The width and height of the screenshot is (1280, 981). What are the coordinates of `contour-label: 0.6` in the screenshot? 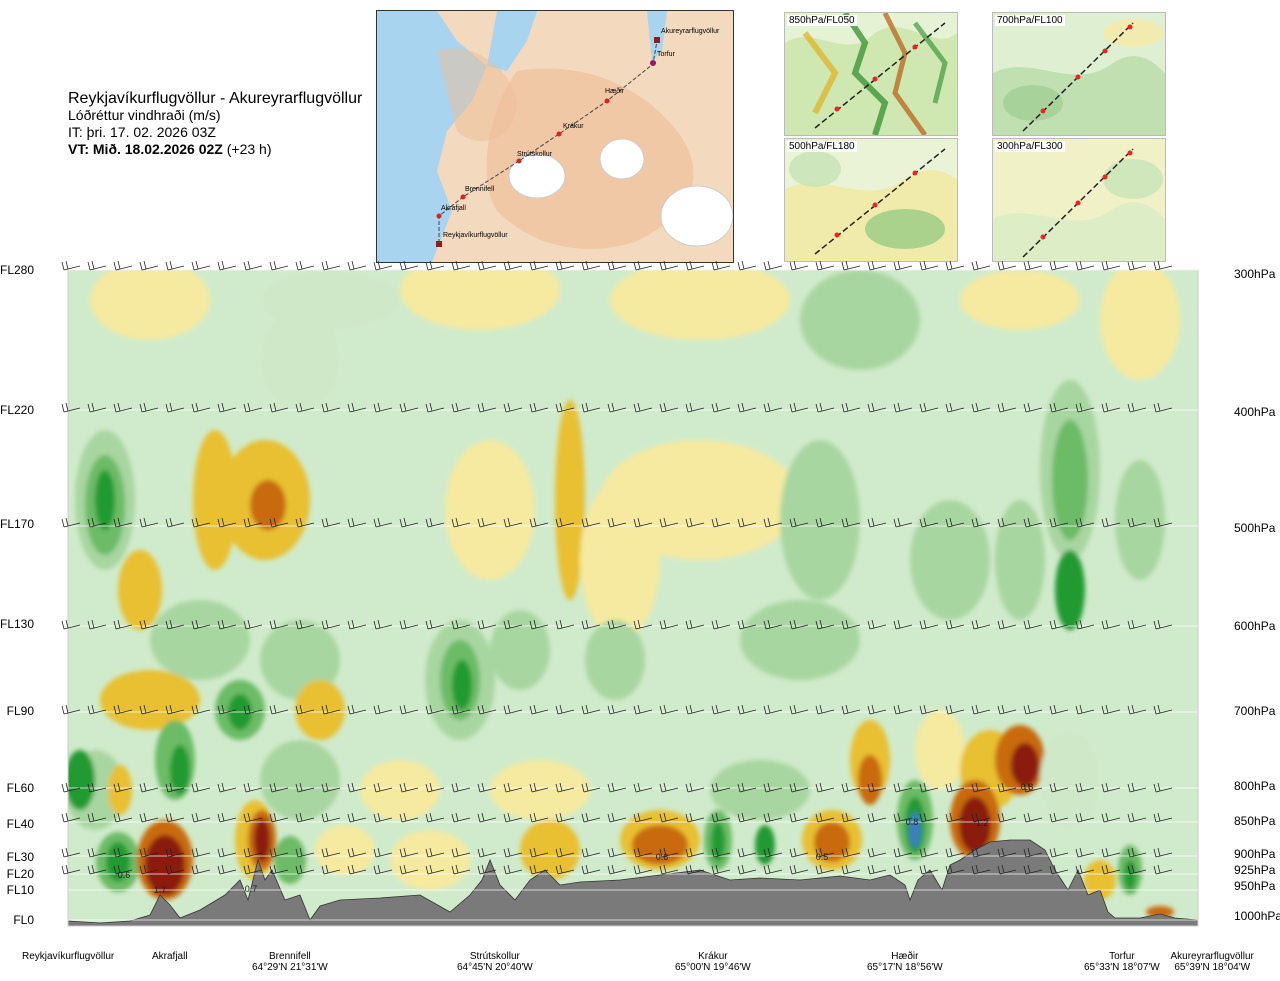 It's located at (124, 875).